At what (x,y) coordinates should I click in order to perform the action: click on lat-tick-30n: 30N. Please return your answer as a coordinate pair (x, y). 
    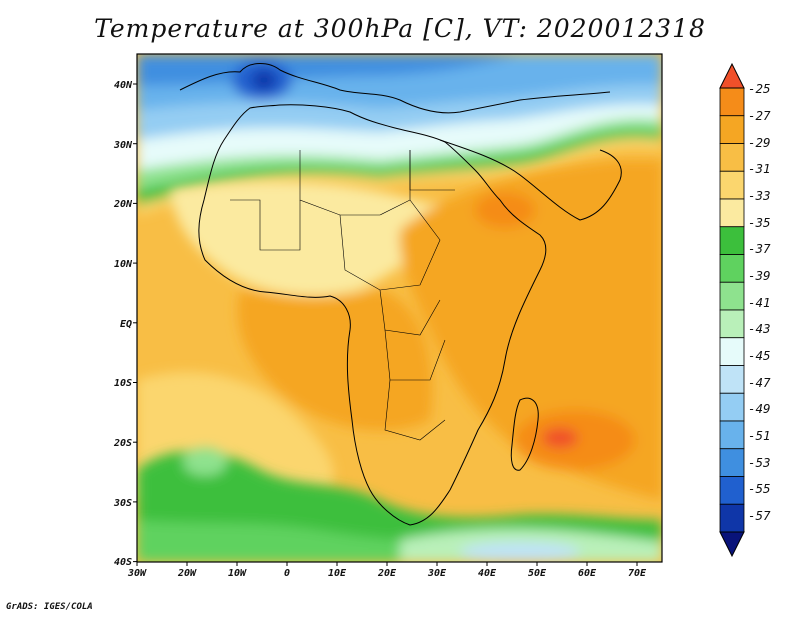
    Looking at the image, I should click on (123, 145).